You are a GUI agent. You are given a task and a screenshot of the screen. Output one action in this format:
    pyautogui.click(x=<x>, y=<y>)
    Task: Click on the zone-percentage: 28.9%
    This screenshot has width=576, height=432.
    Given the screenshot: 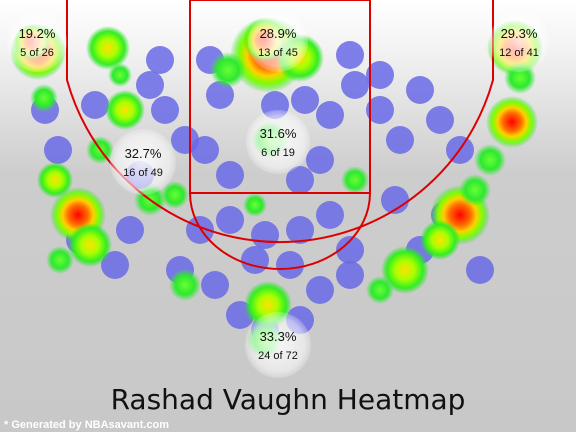 What is the action you would take?
    pyautogui.click(x=278, y=33)
    